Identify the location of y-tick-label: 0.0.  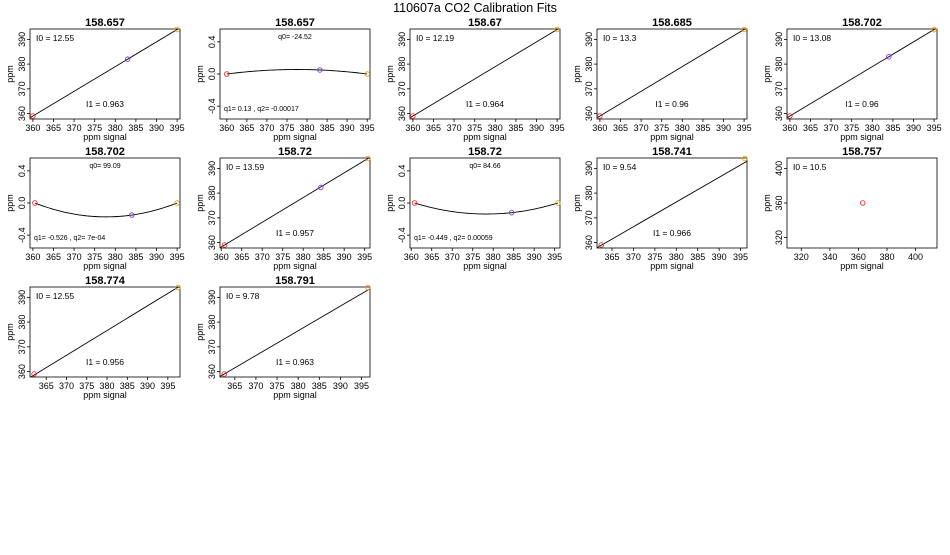
(212, 74).